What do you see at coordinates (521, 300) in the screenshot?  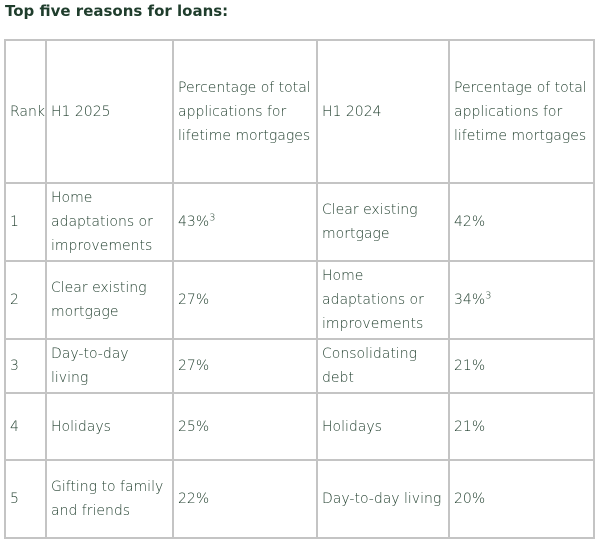 I see `table-cell: 34%3` at bounding box center [521, 300].